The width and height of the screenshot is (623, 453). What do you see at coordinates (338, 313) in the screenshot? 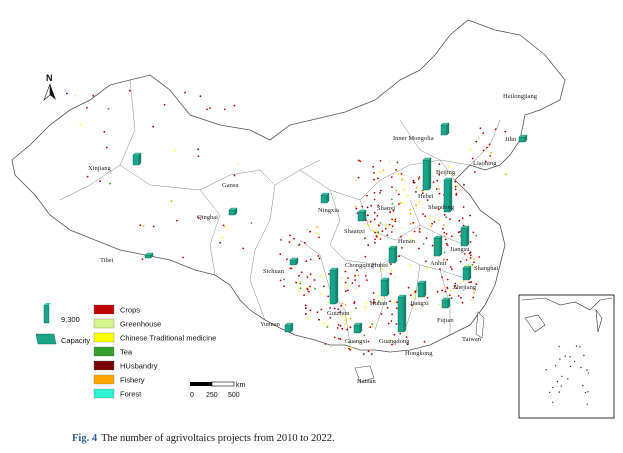
I see `label-guizhou: Guizhou` at bounding box center [338, 313].